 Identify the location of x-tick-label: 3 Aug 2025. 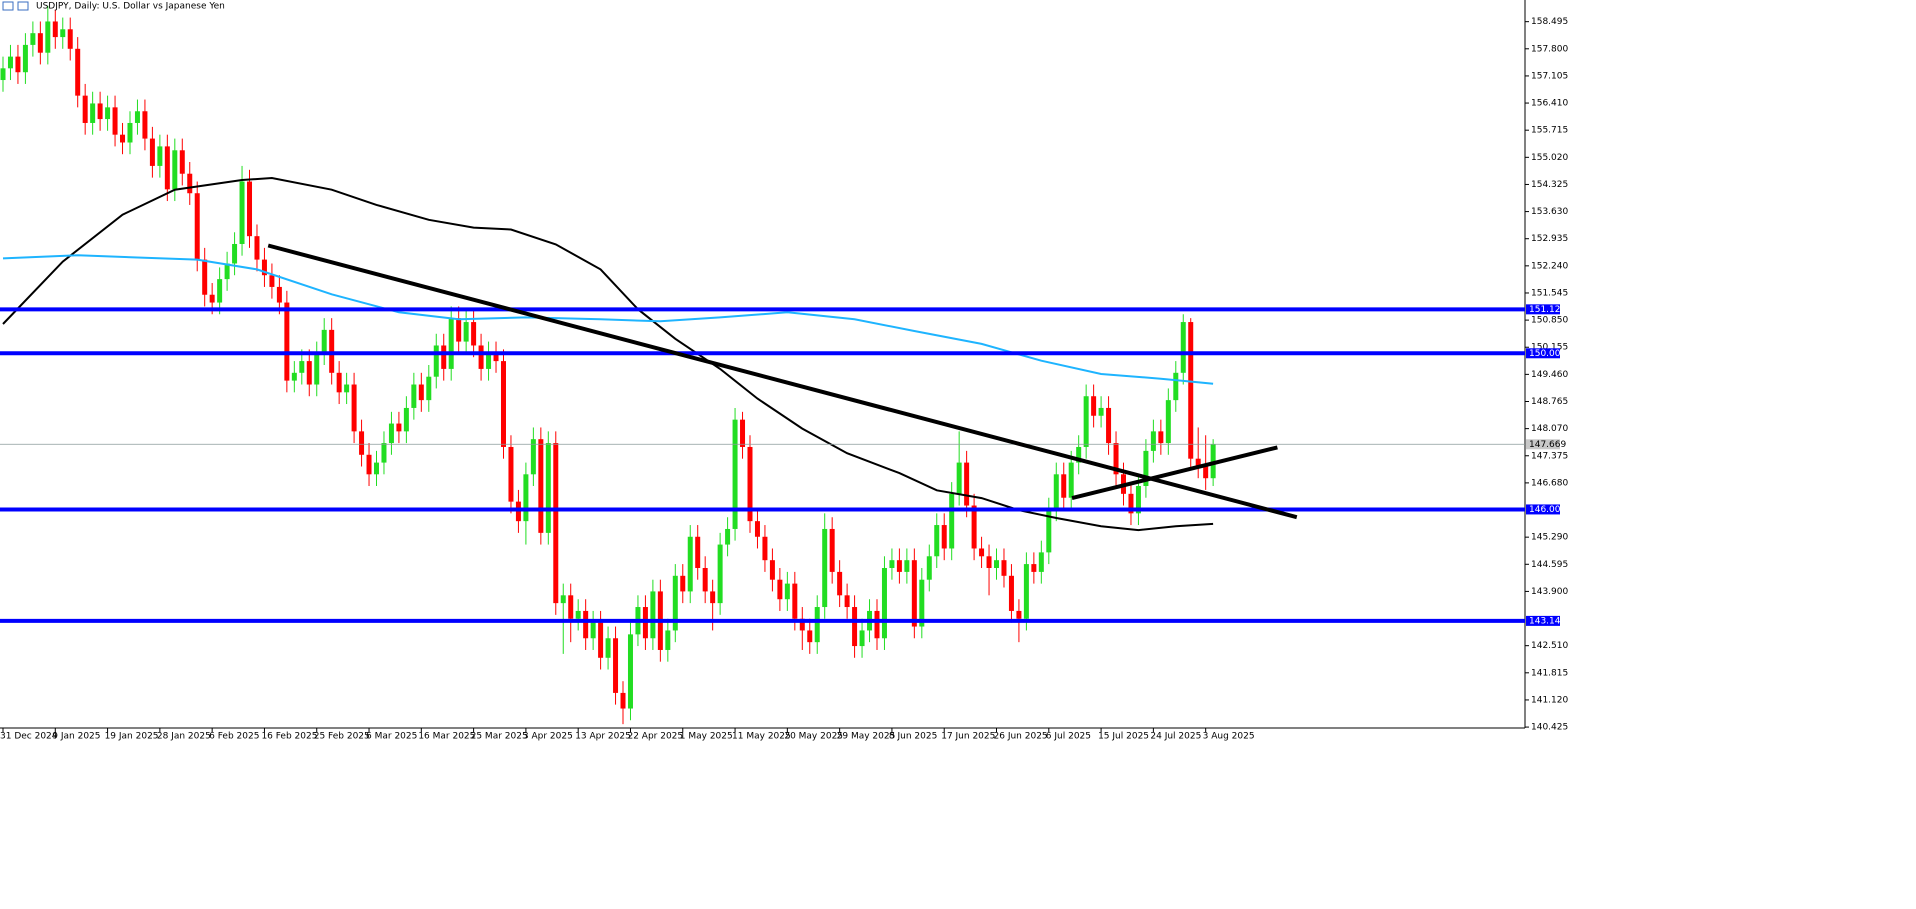
(1229, 737).